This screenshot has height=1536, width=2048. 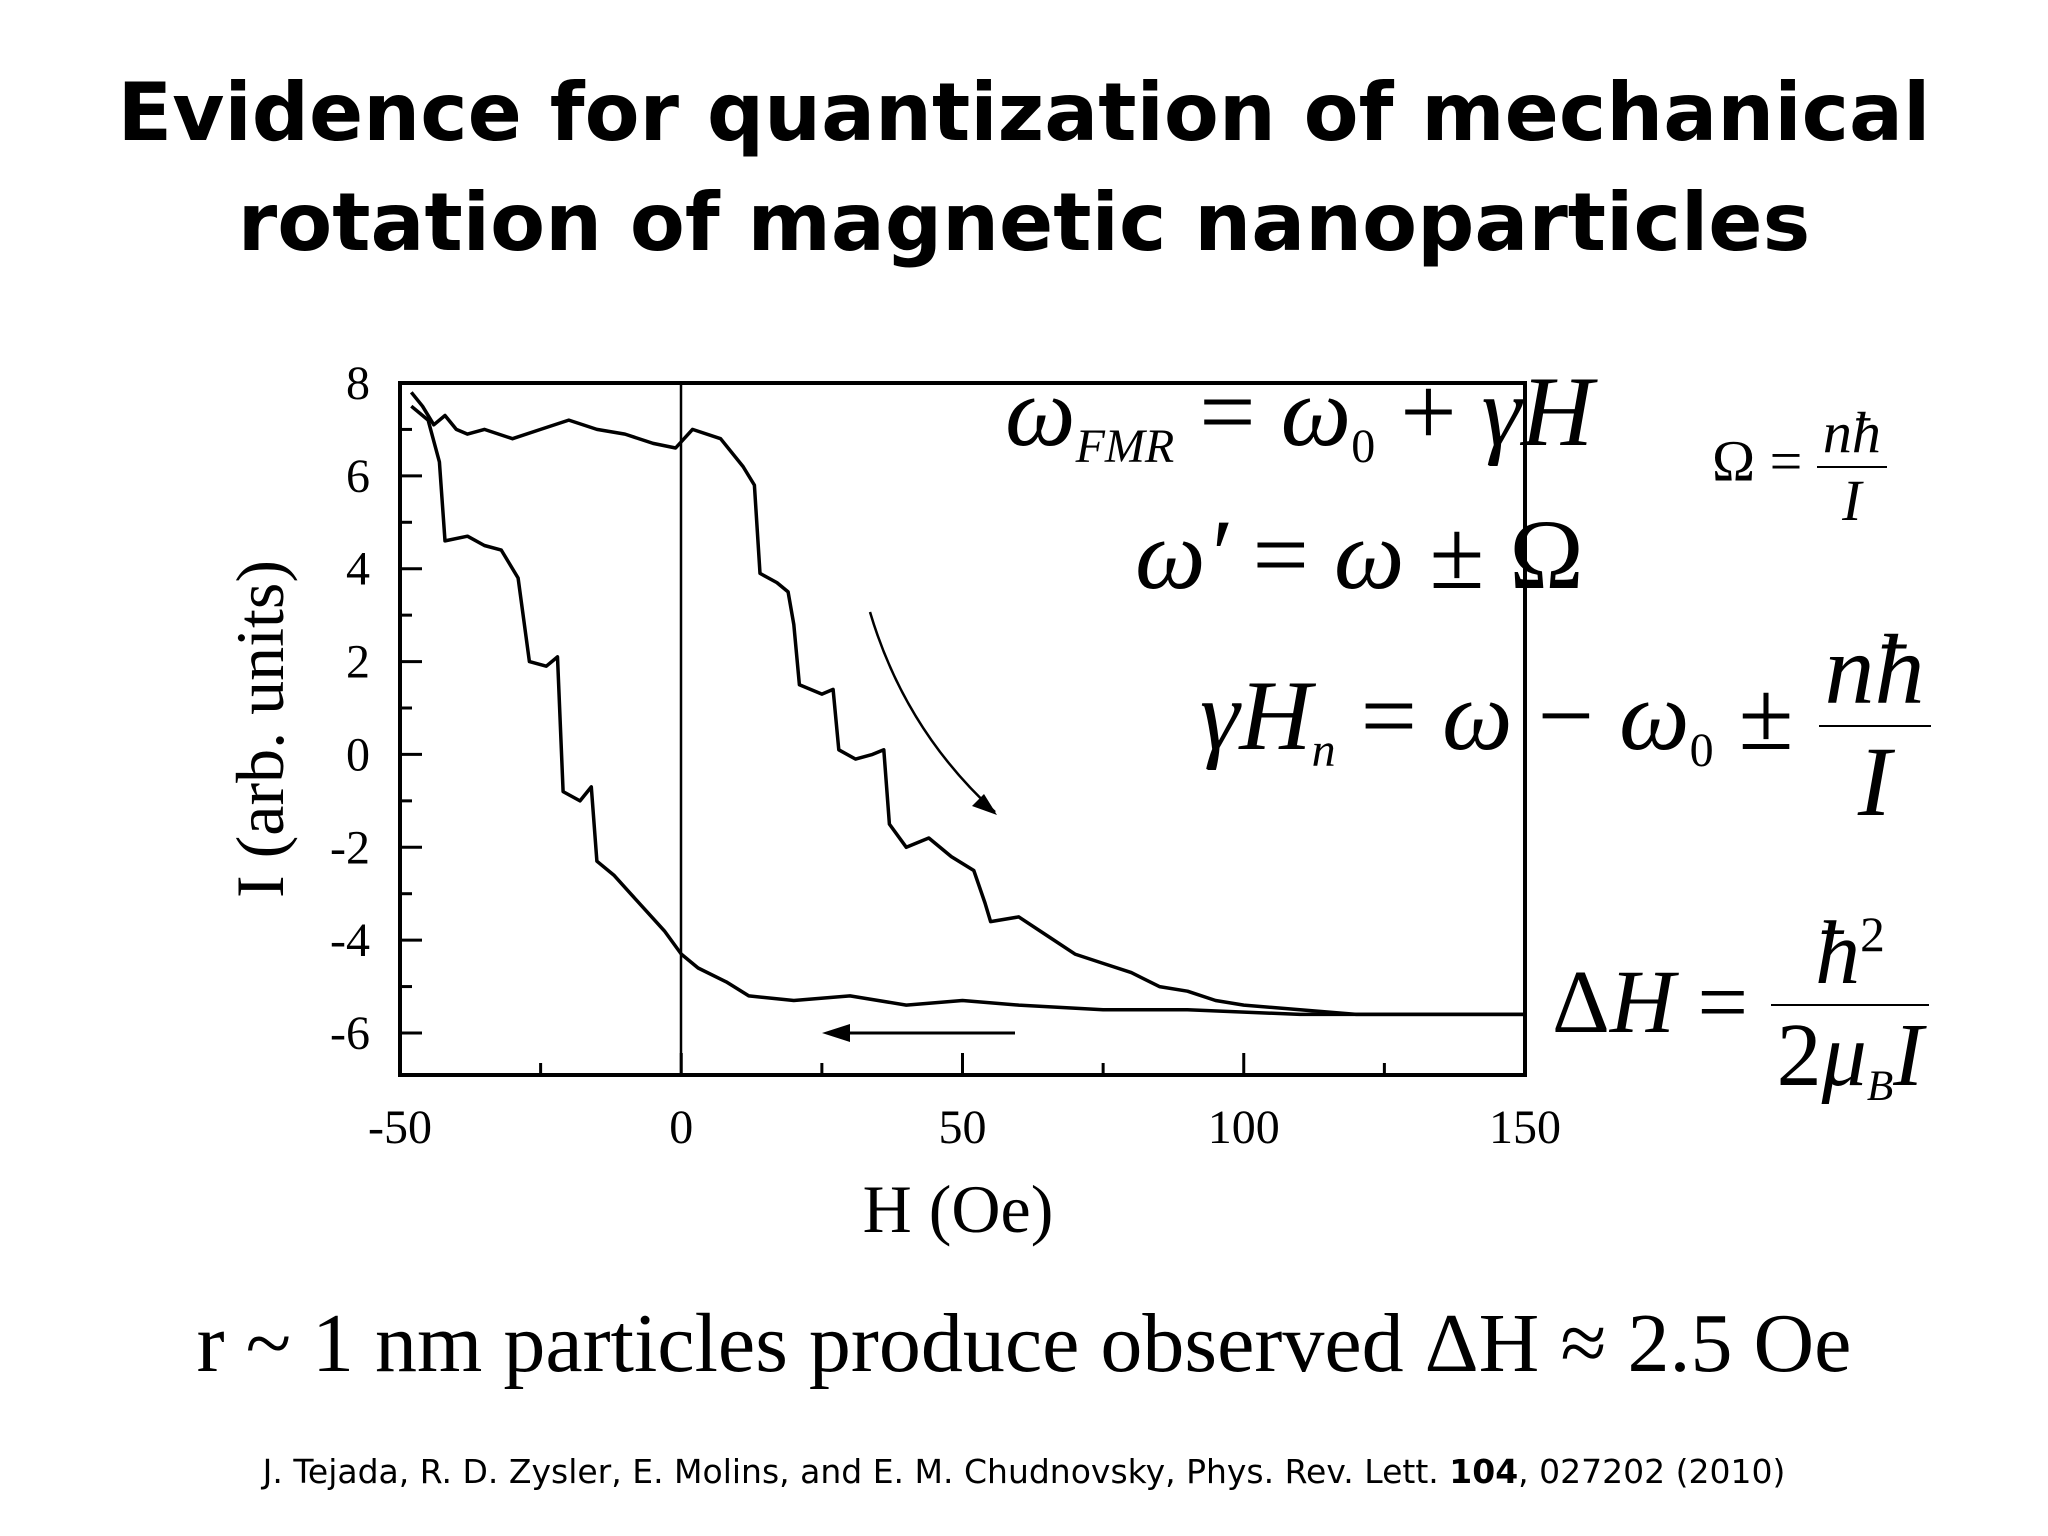 What do you see at coordinates (358, 754) in the screenshot?
I see `y-tick-label: 0` at bounding box center [358, 754].